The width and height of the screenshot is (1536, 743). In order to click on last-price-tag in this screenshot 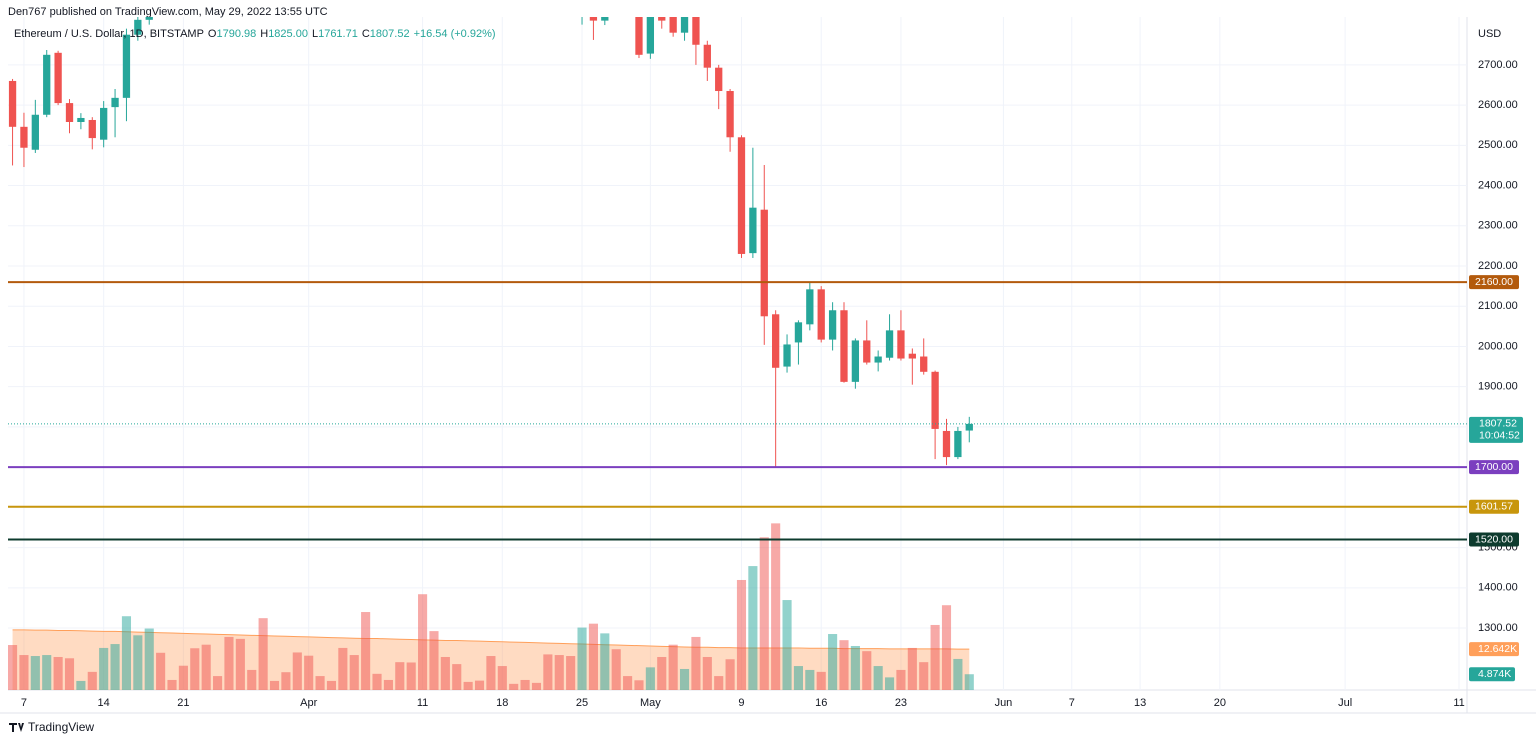, I will do `click(1496, 429)`.